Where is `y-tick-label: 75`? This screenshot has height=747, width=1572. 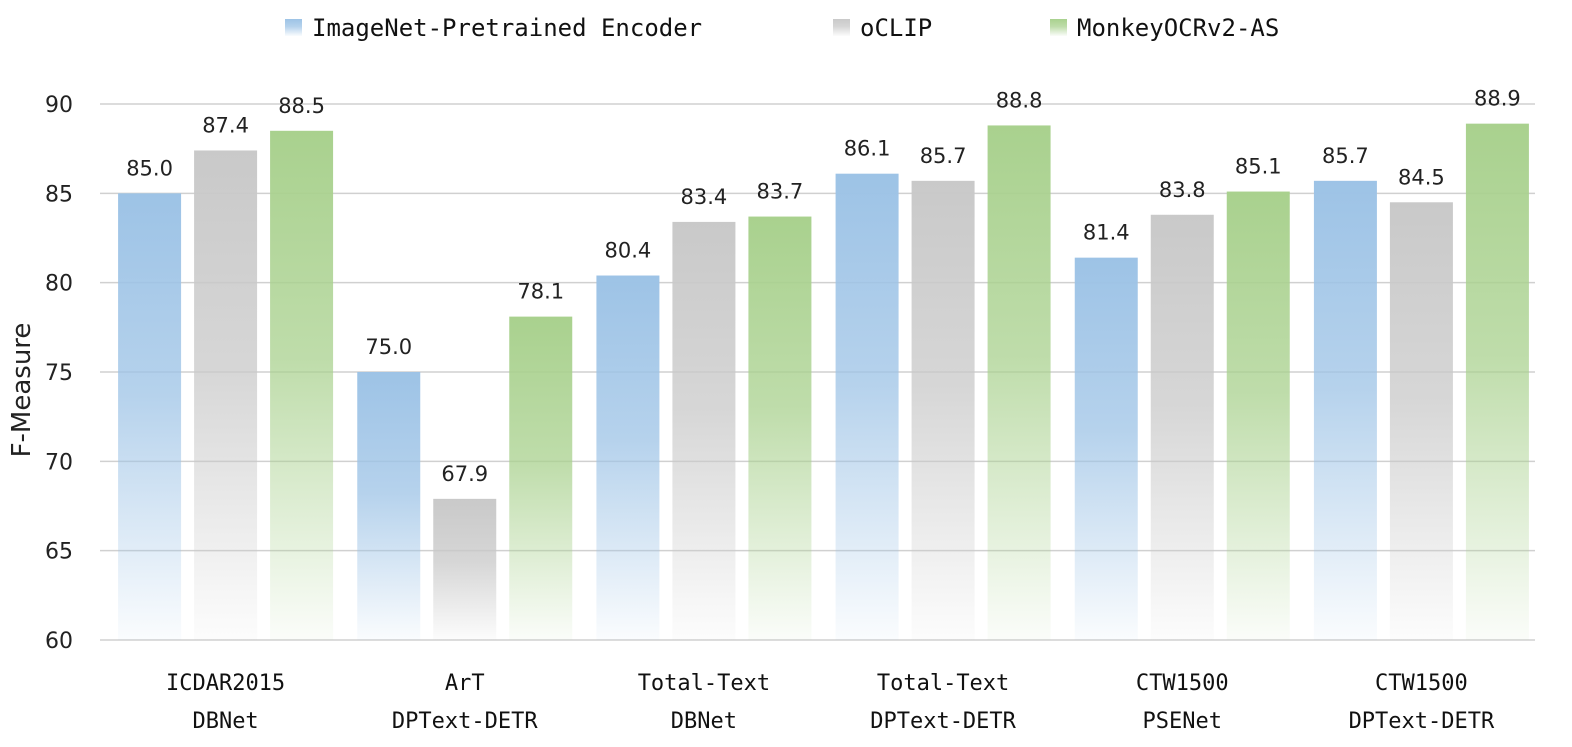
y-tick-label: 75 is located at coordinates (59, 373).